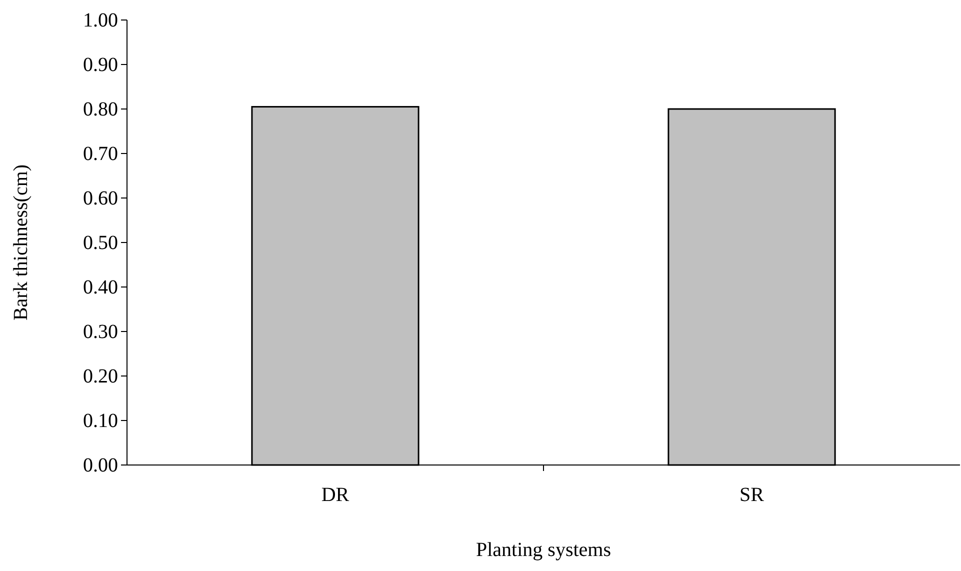 The width and height of the screenshot is (961, 571). I want to click on y-tick-label: 0.70, so click(100, 153).